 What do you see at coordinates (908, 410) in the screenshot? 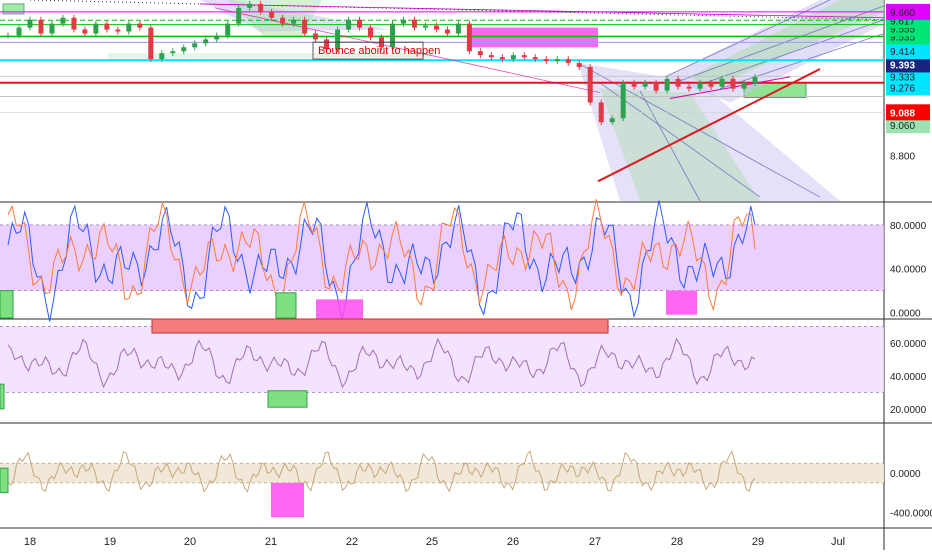
I see `osc2-tick-label: 20.0000` at bounding box center [908, 410].